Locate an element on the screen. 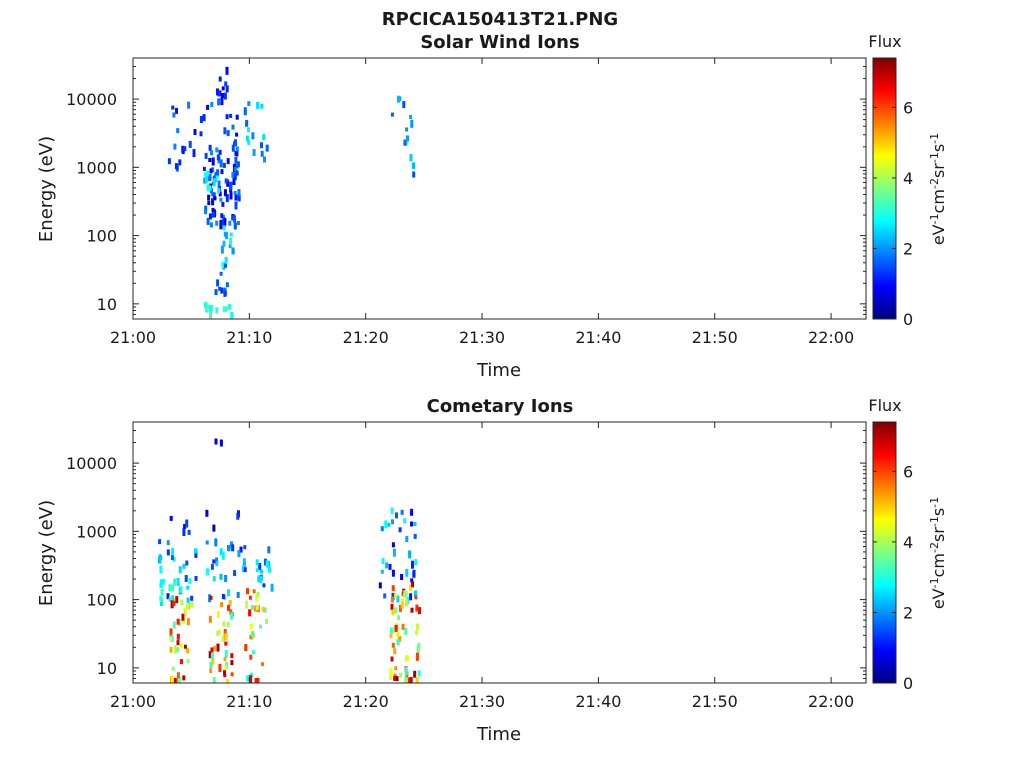  colorbar-tick-label: 2 is located at coordinates (908, 248).